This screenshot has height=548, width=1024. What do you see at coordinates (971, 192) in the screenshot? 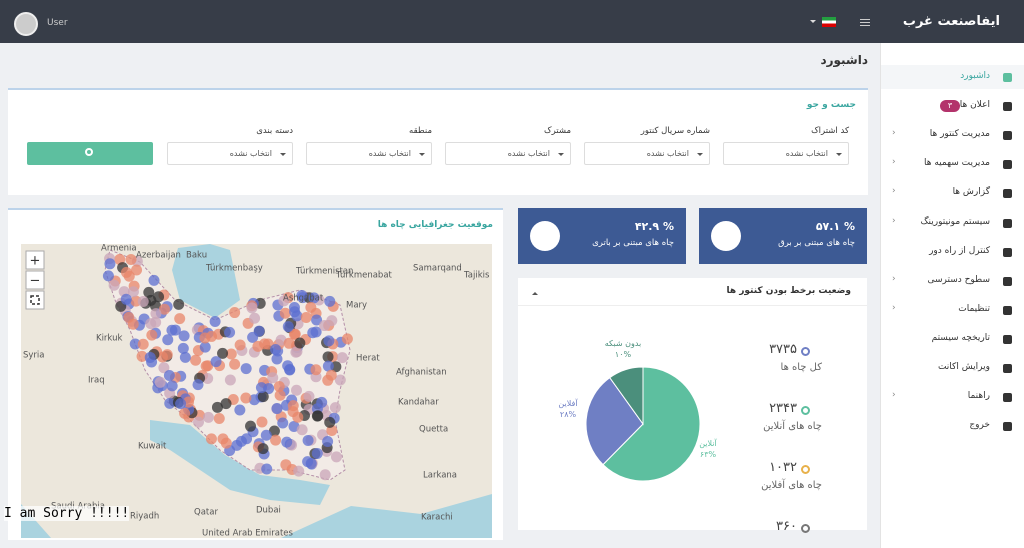
I see `menu-item: گزارش ها` at bounding box center [971, 192].